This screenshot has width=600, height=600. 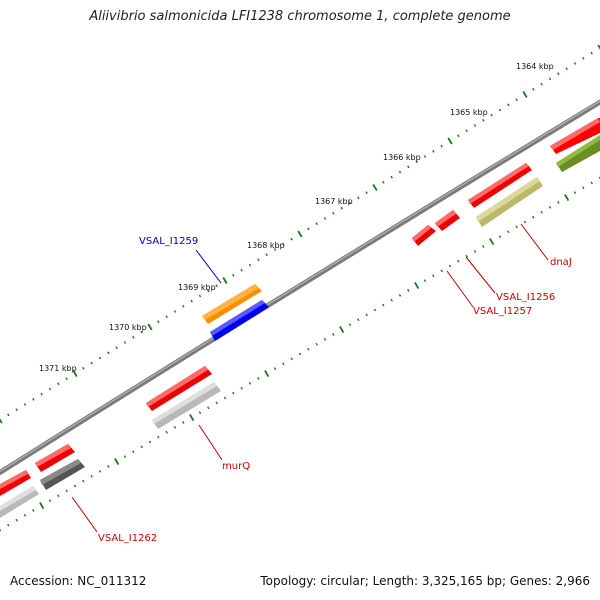 What do you see at coordinates (525, 297) in the screenshot?
I see `gene-label-vsal-i1256: VSAL_I1256` at bounding box center [525, 297].